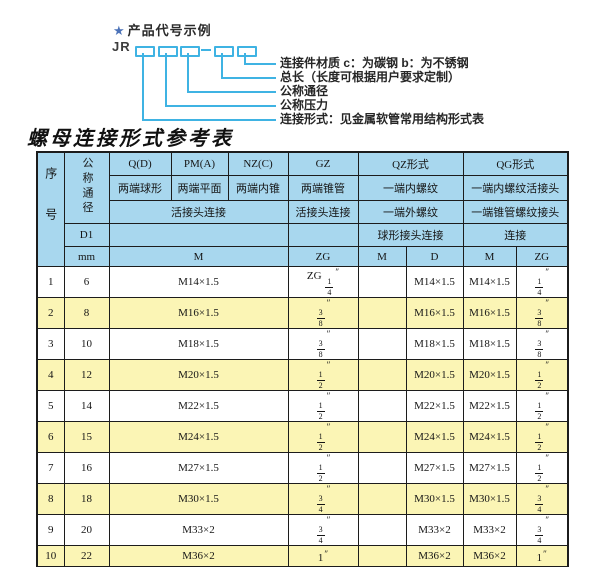 The image size is (600, 567). Describe the element at coordinates (434, 375) in the screenshot. I see `cell-qz-d: M20×1.5` at that location.